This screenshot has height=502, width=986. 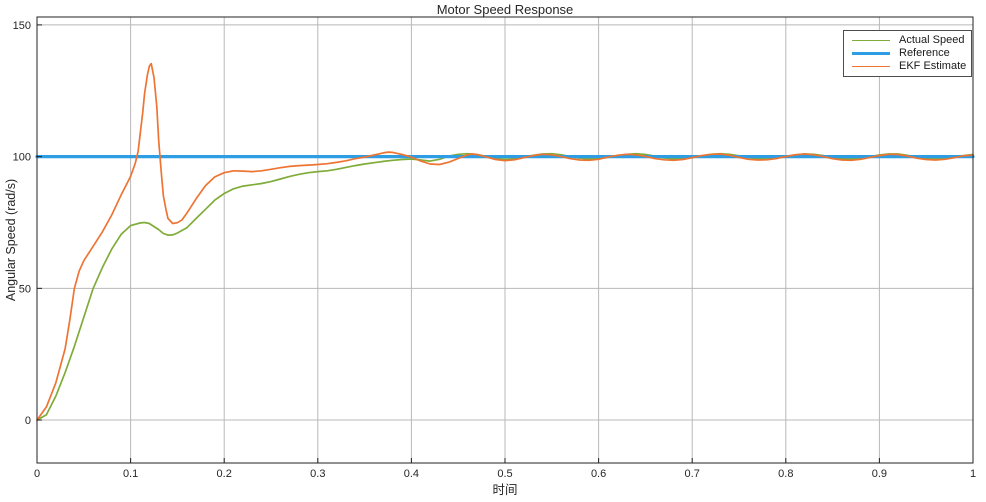 I want to click on y-axis-label: Angular Speed (rad/s), so click(x=11, y=240).